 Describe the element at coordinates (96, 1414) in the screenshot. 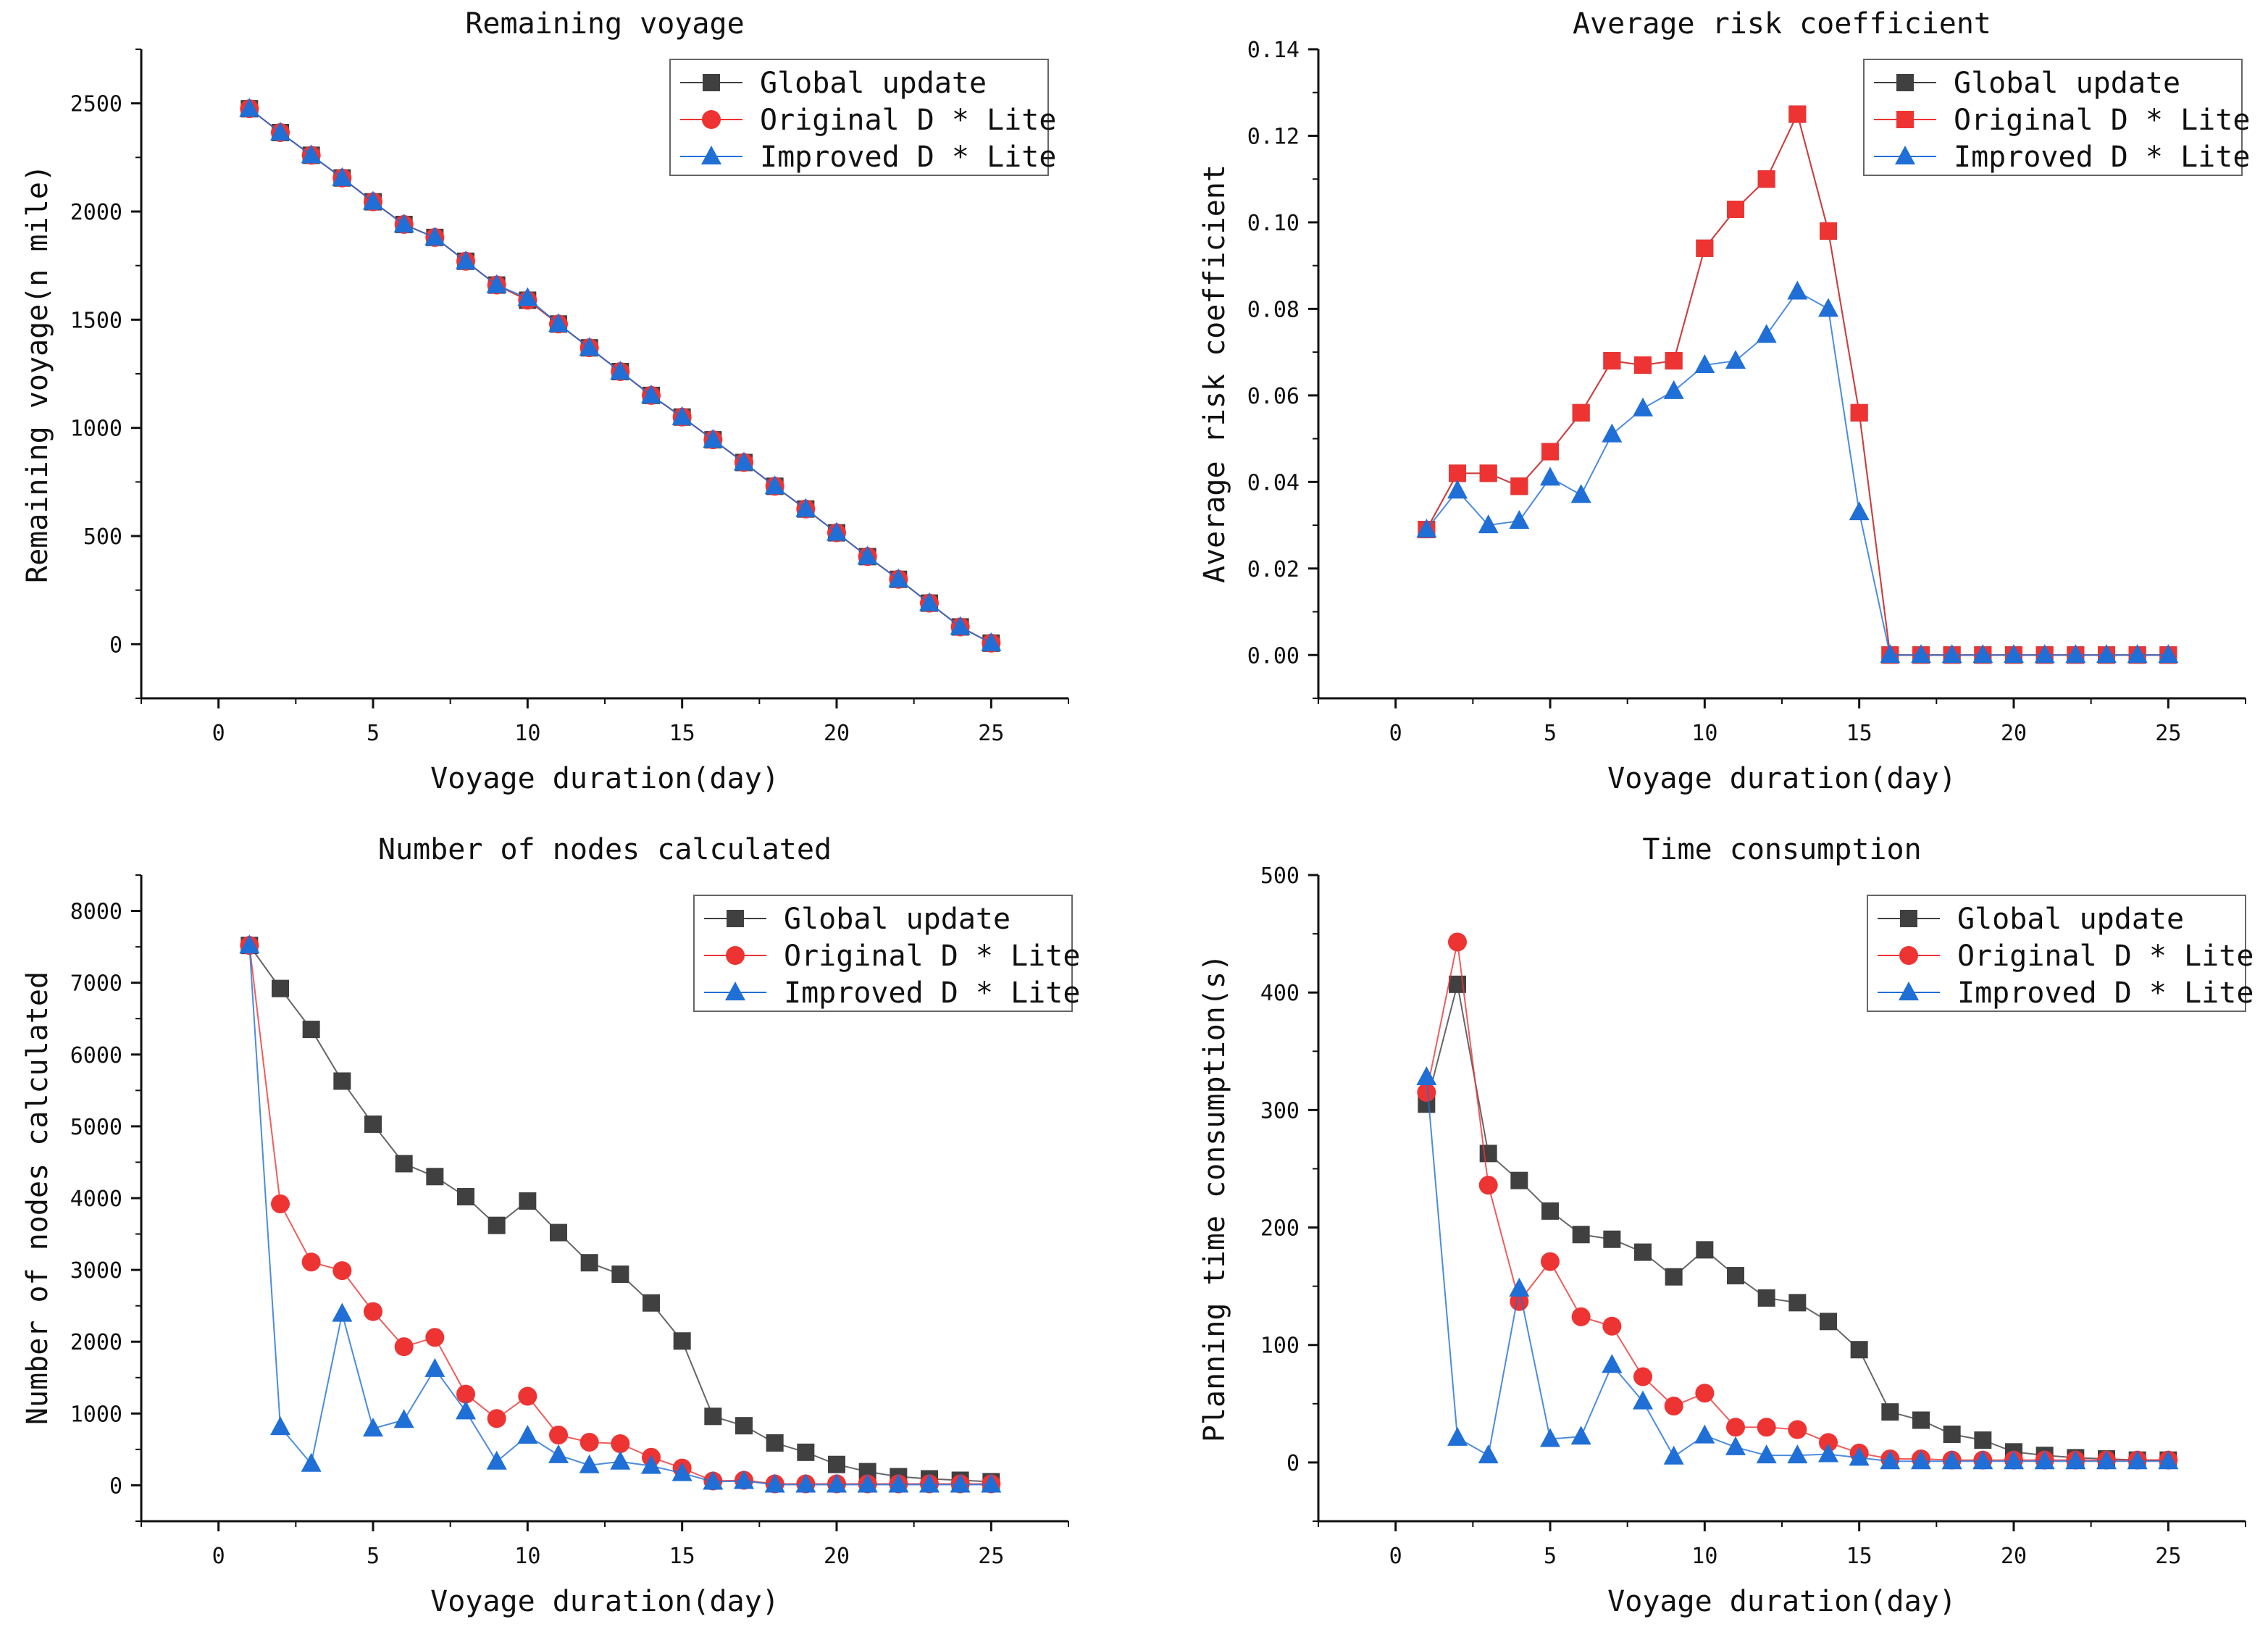

I see `y-tick-label: 1000` at that location.